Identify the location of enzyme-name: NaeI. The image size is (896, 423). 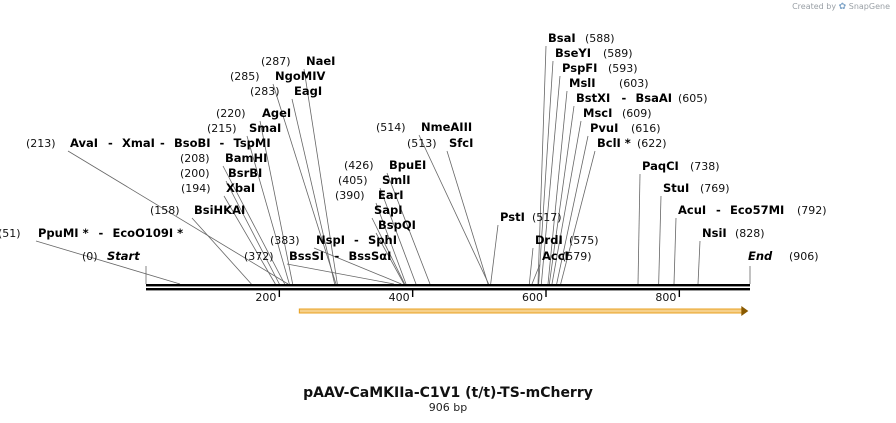
(320, 61).